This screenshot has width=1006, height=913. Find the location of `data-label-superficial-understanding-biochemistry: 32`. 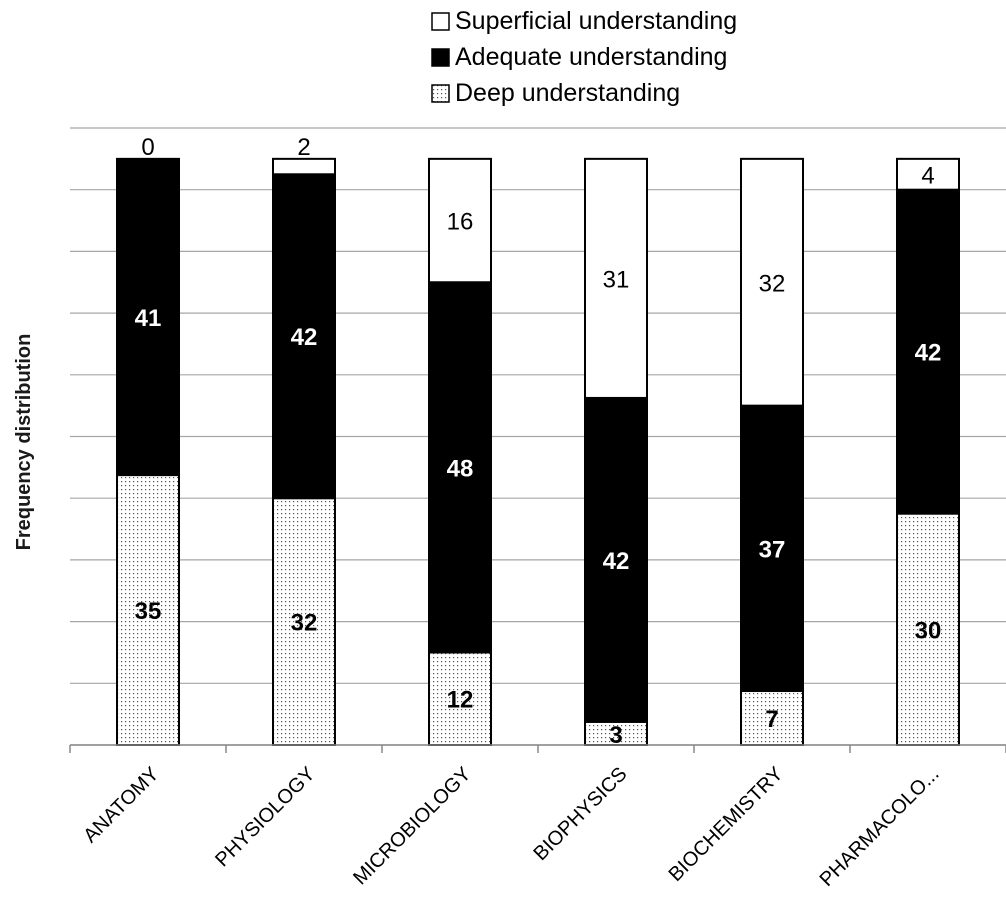

data-label-superficial-understanding-biochemistry: 32 is located at coordinates (772, 283).